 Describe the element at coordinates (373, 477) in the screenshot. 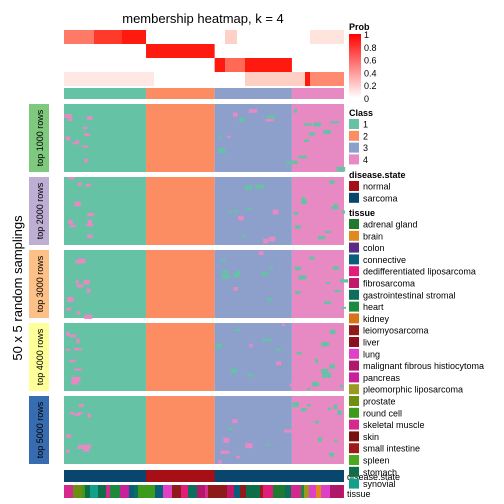

I see `disease-state-annotation-label: disease.state` at that location.